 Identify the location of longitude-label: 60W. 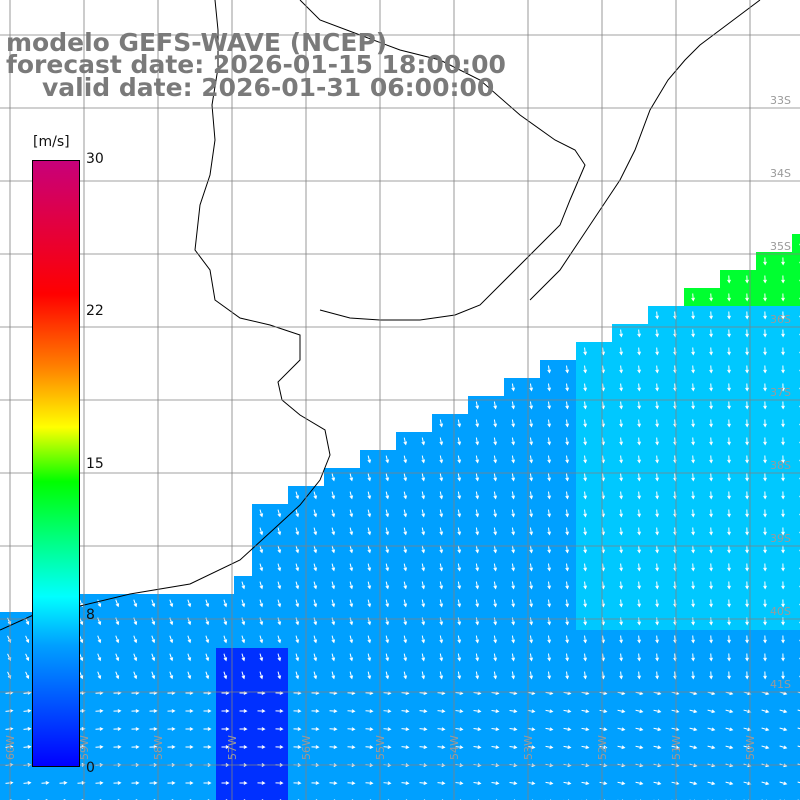
(10, 747).